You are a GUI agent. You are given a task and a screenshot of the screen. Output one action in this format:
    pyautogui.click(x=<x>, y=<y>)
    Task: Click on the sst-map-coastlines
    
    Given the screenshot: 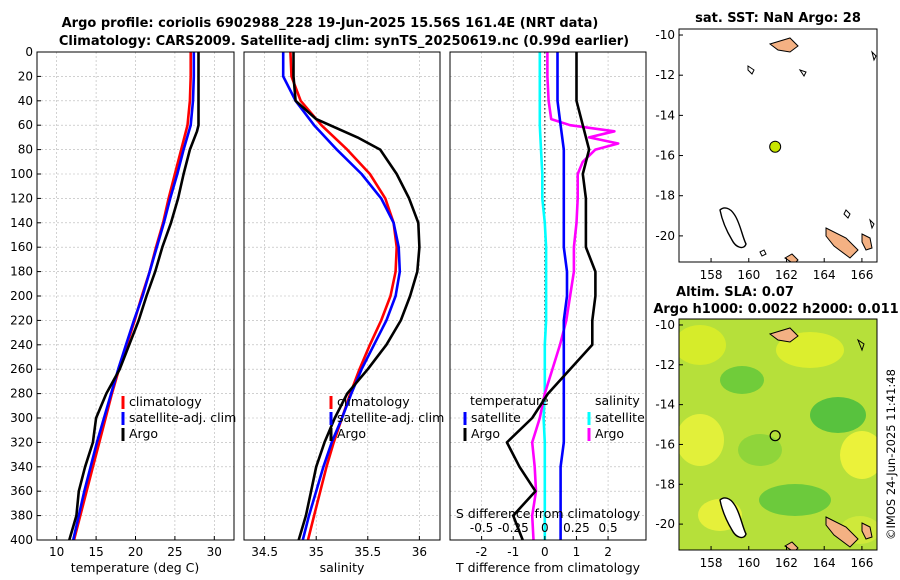 What is the action you would take?
    pyautogui.click(x=798, y=149)
    